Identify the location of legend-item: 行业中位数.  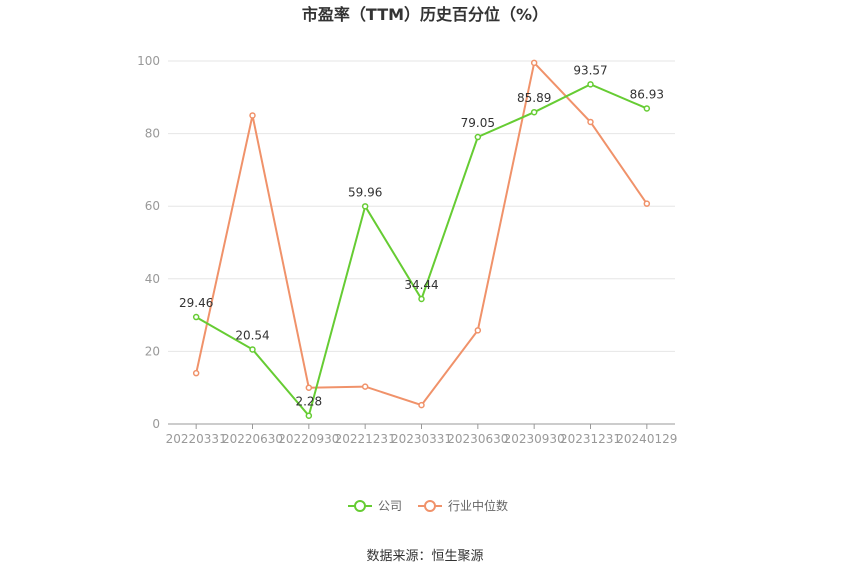
(463, 505).